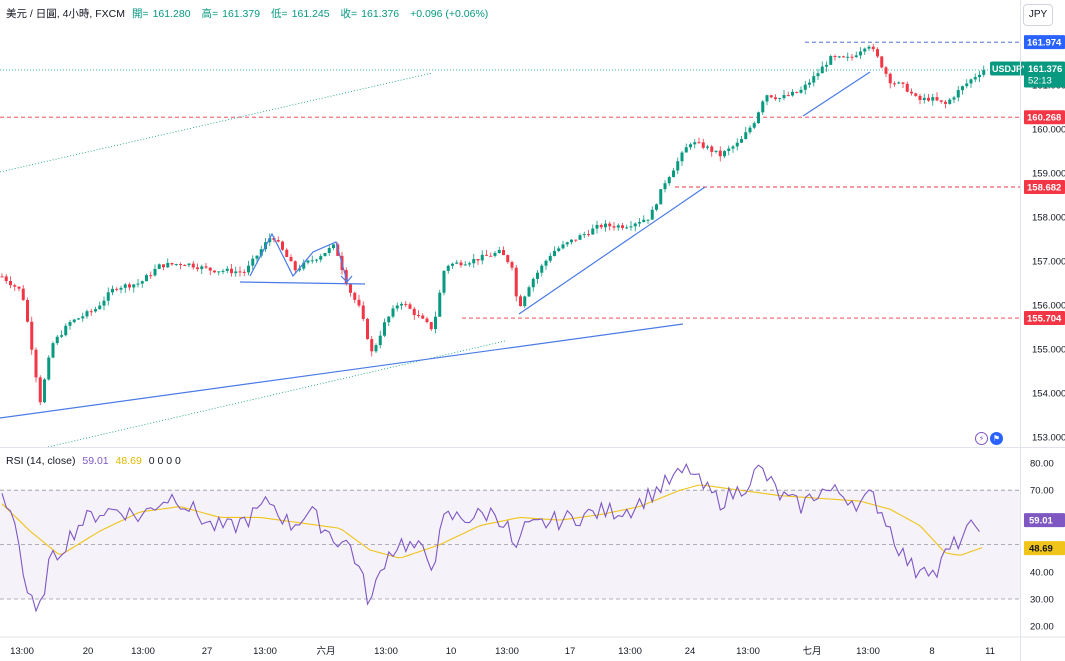 The width and height of the screenshot is (1065, 661). What do you see at coordinates (346, 279) in the screenshot?
I see `double-top-arrow` at bounding box center [346, 279].